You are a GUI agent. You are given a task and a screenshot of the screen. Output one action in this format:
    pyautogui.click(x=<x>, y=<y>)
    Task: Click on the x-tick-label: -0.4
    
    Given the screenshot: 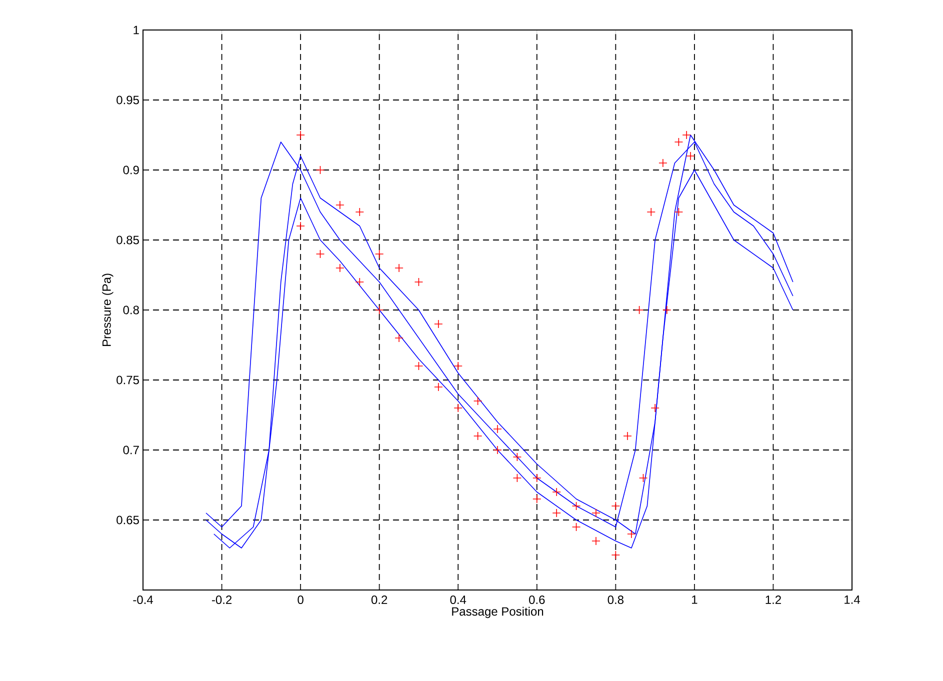 What is the action you would take?
    pyautogui.click(x=143, y=600)
    